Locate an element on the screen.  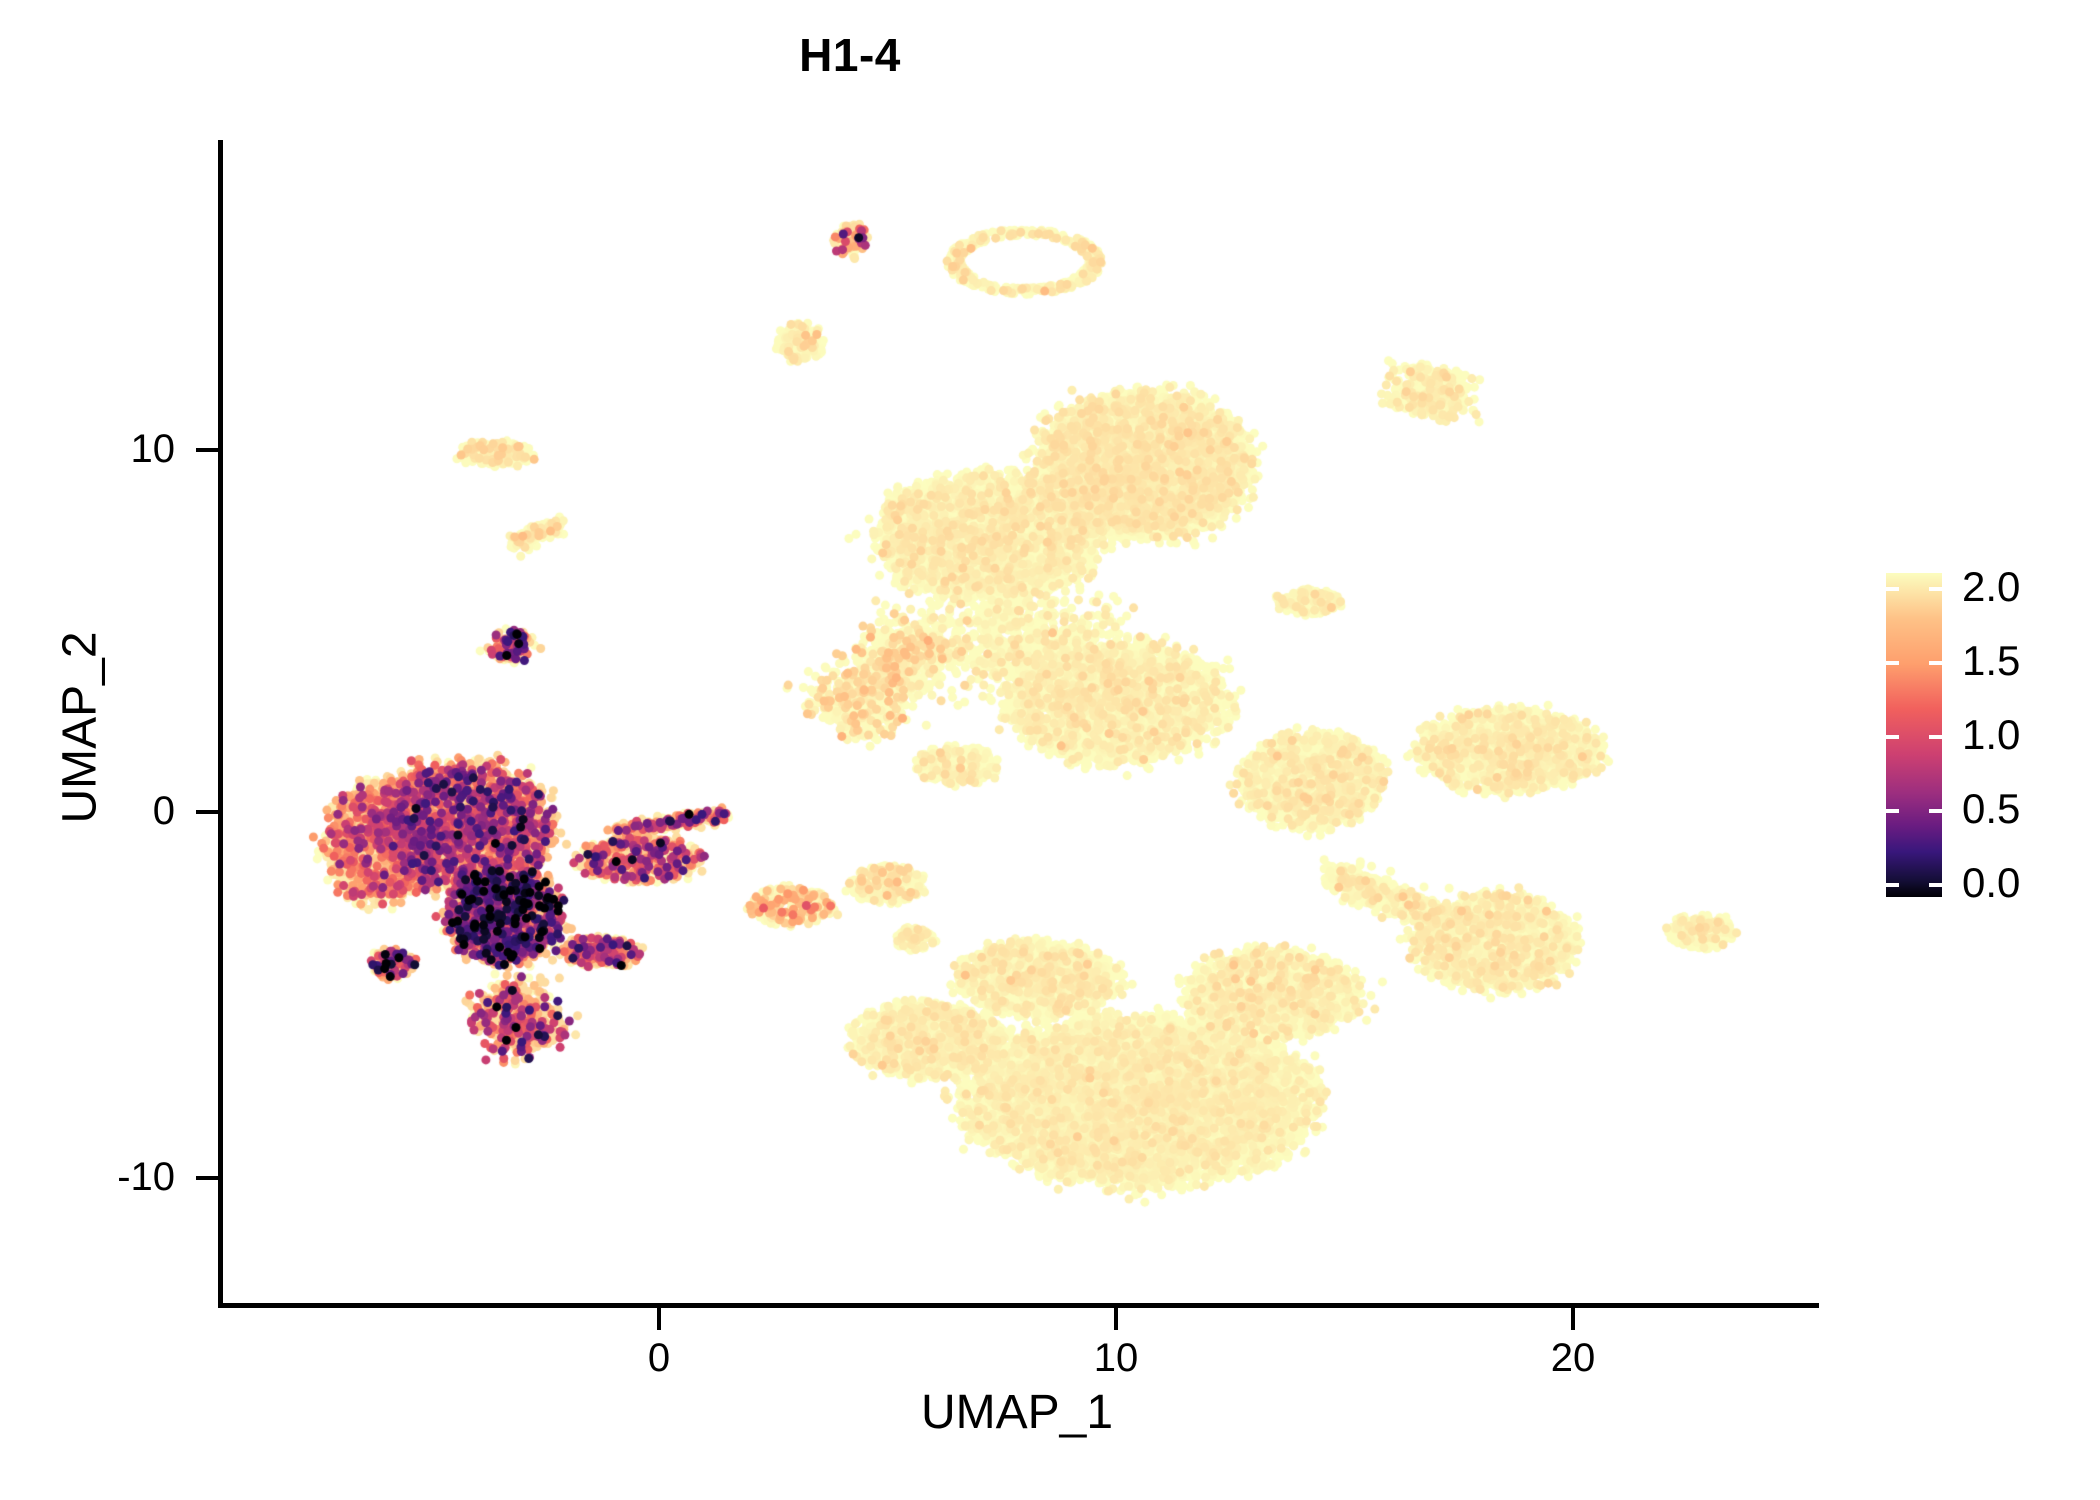
x-tick-label-20: 20 is located at coordinates (1573, 1358).